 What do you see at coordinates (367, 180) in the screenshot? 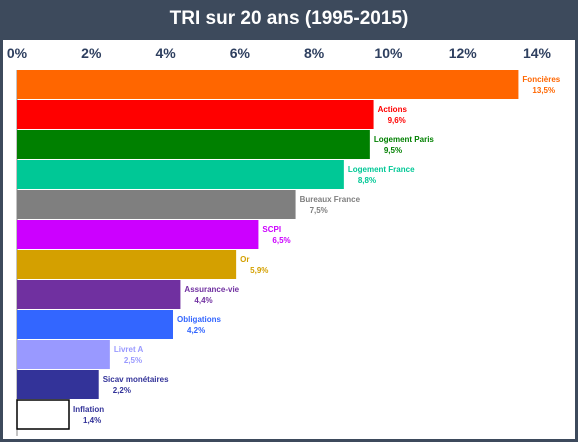
I see `bar-value-label: 8,8%` at bounding box center [367, 180].